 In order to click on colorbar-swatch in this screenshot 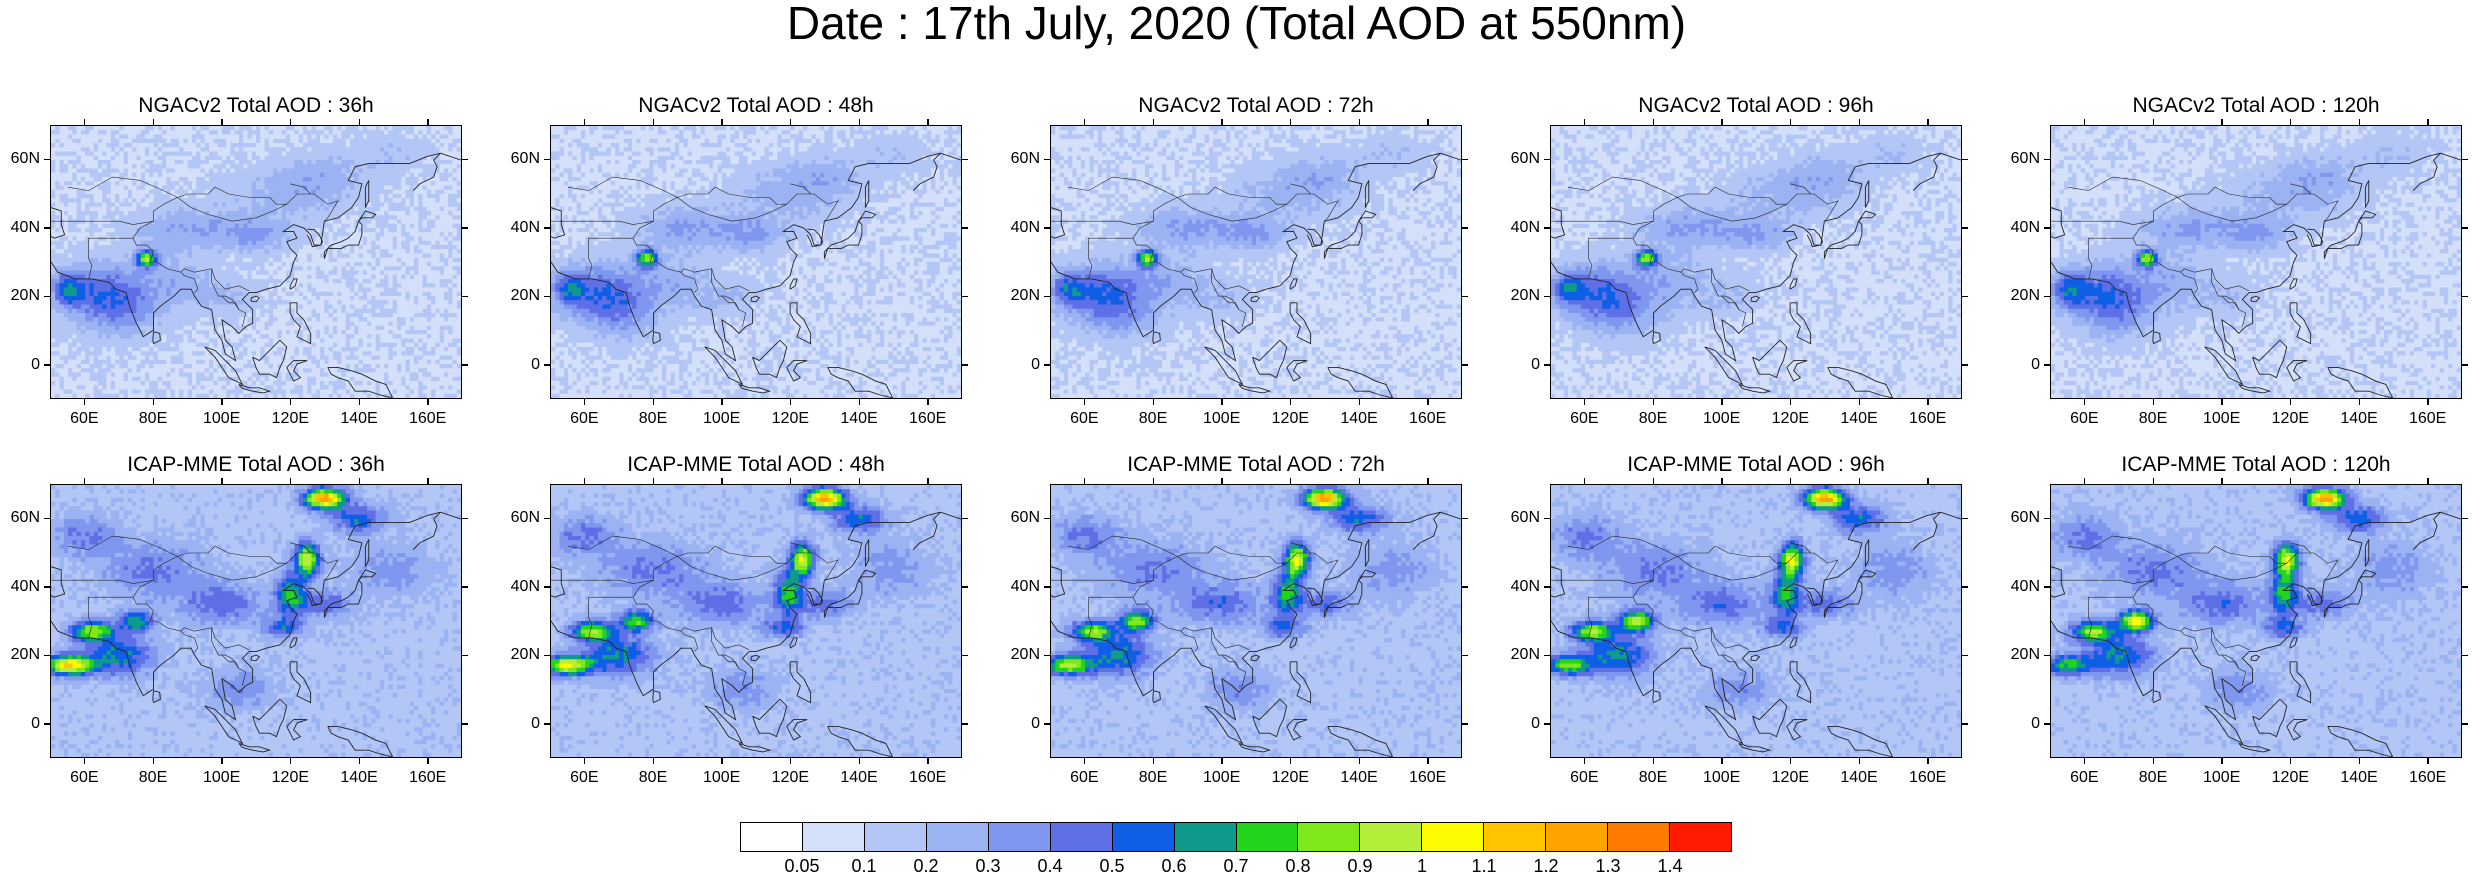, I will do `click(1515, 837)`.